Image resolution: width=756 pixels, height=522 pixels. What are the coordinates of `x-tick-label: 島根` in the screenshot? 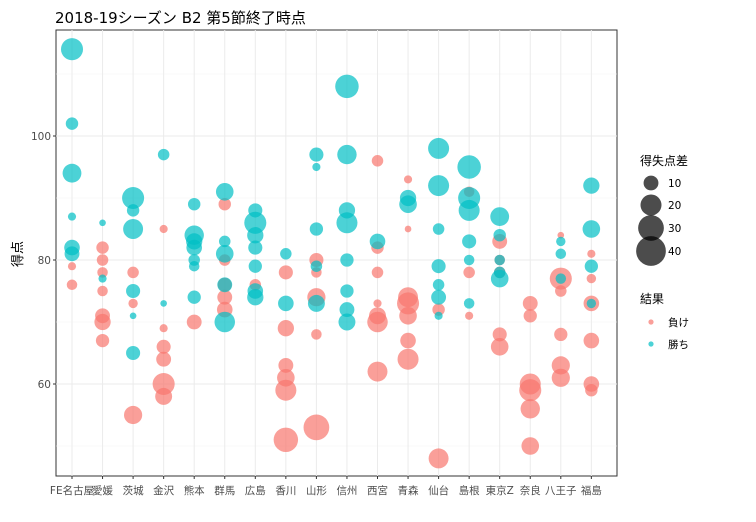 It's located at (469, 490).